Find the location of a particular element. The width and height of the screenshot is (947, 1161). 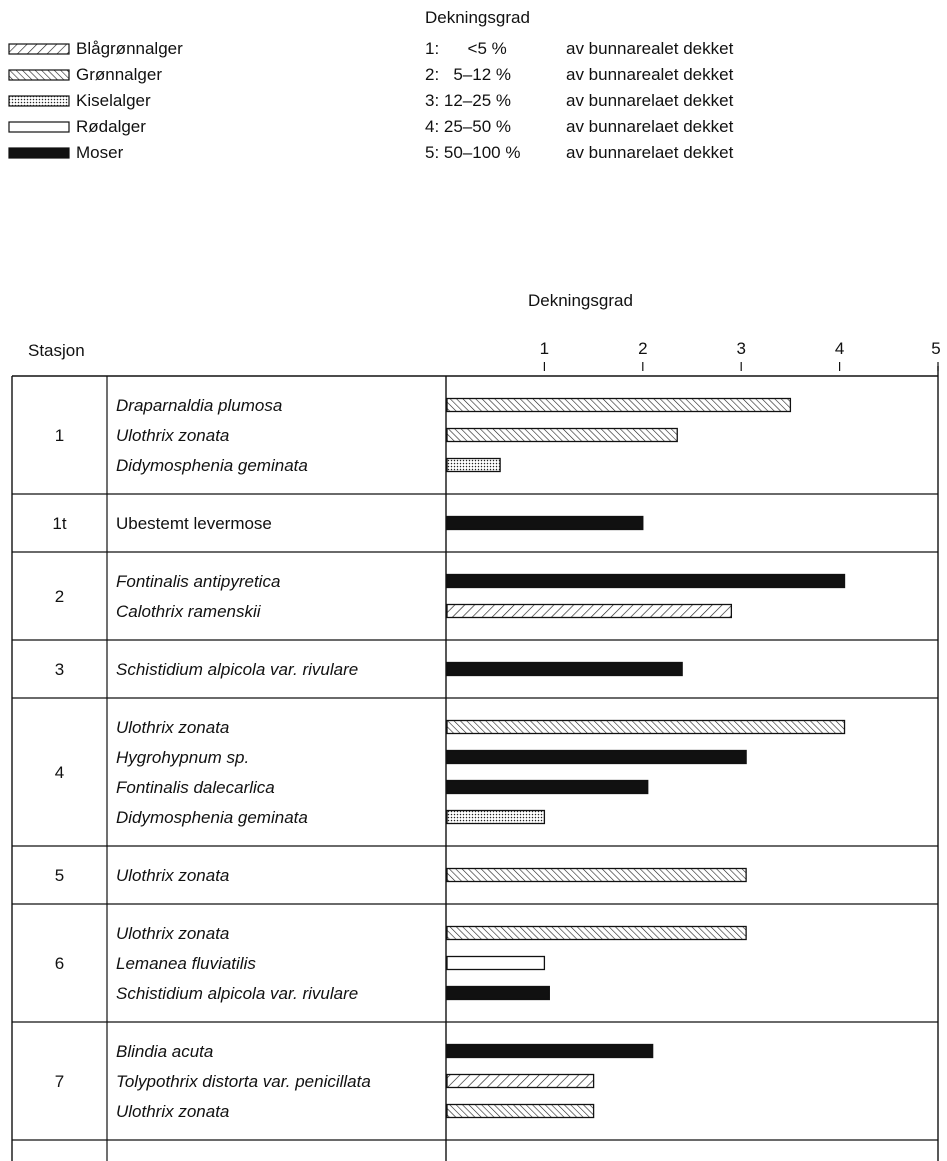

species-label: Tolypothrix distorta var. penicillata is located at coordinates (243, 1081).